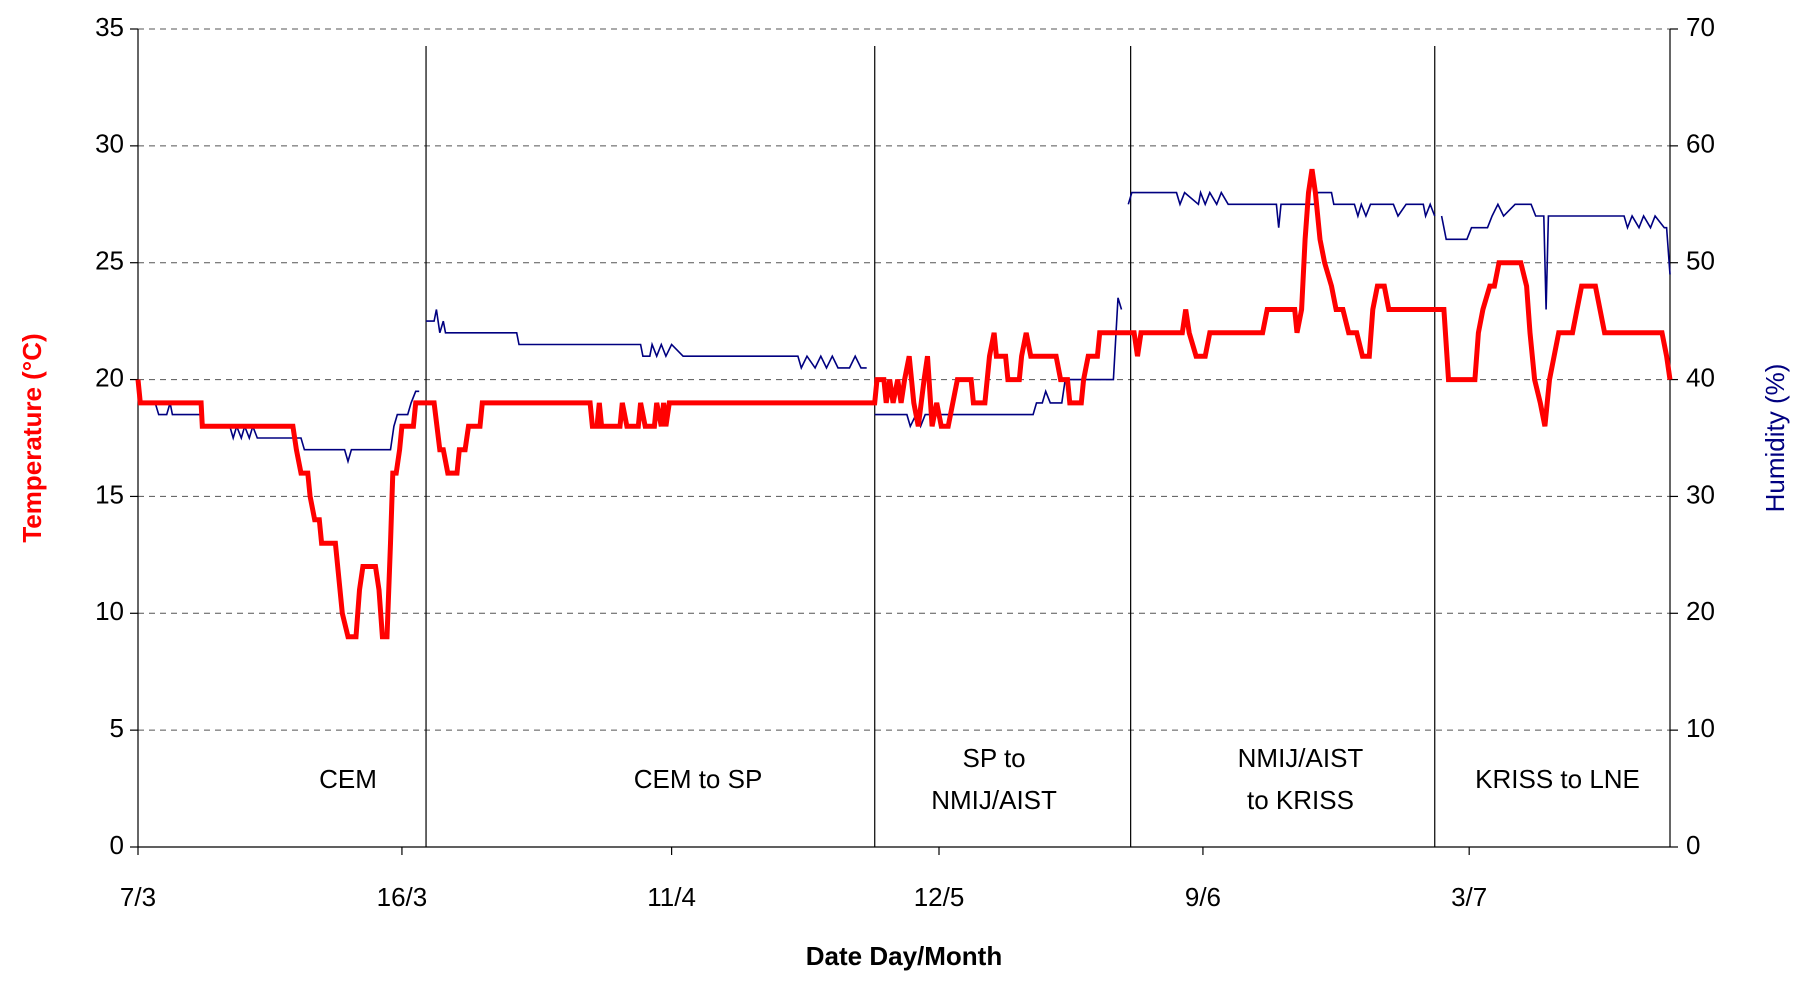  Describe the element at coordinates (698, 779) in the screenshot. I see `segment-label: CEM to SP` at that location.